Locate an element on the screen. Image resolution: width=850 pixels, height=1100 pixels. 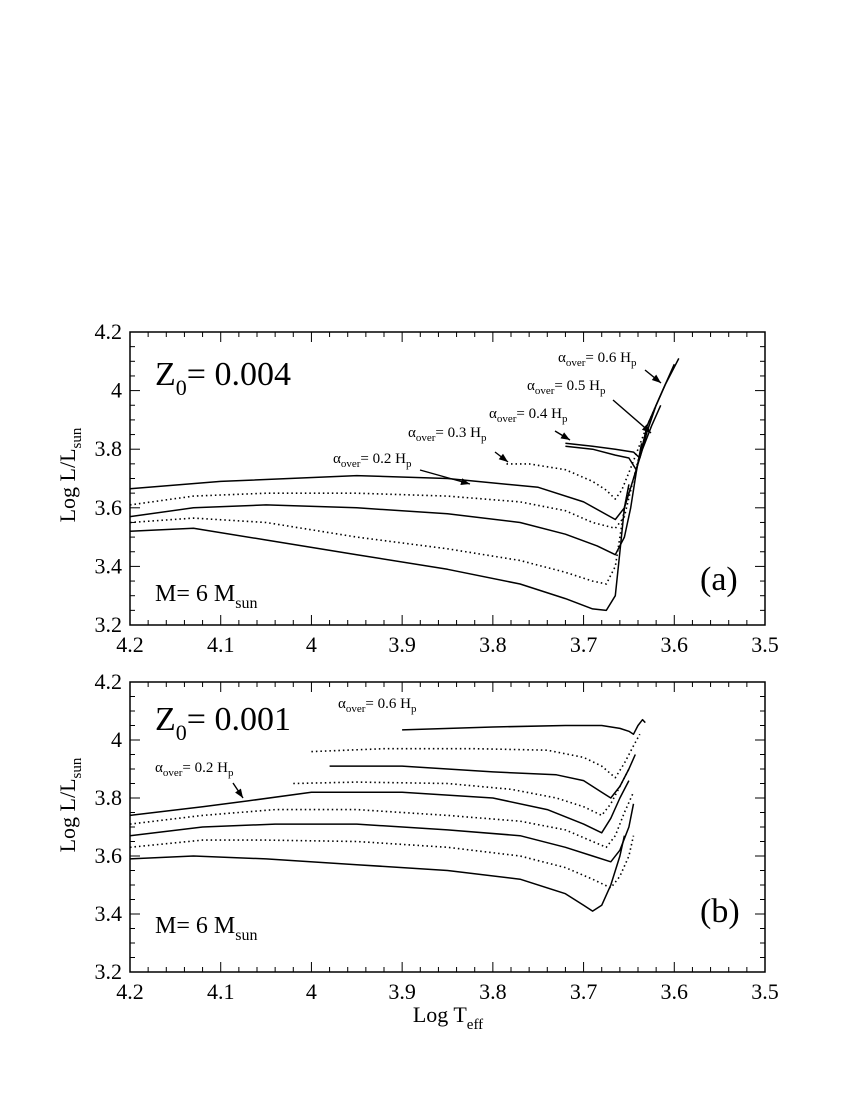
panel-b-x-axis-title: Log Teff is located at coordinates (448, 1017).